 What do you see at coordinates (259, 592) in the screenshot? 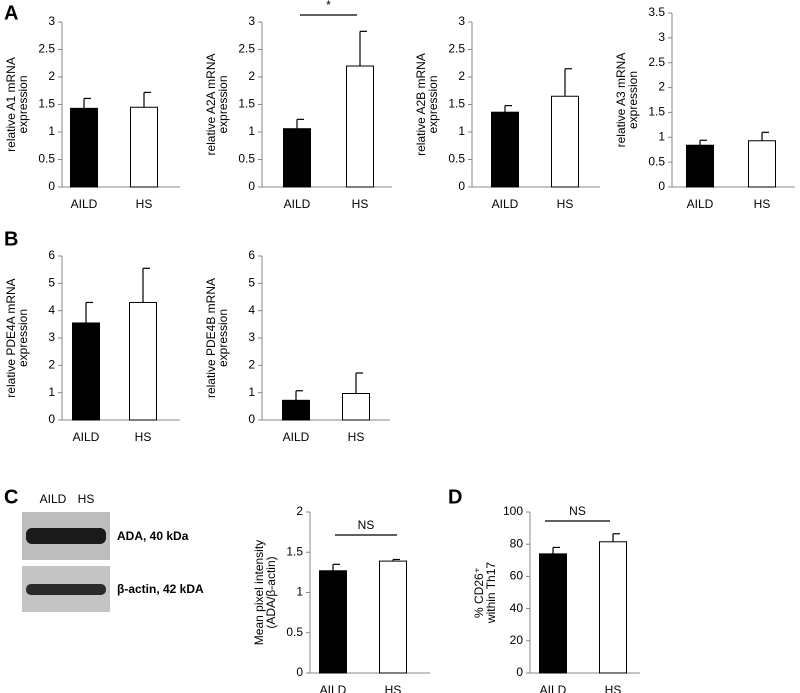
I see `y-axis-label: Mean pixel intensity` at bounding box center [259, 592].